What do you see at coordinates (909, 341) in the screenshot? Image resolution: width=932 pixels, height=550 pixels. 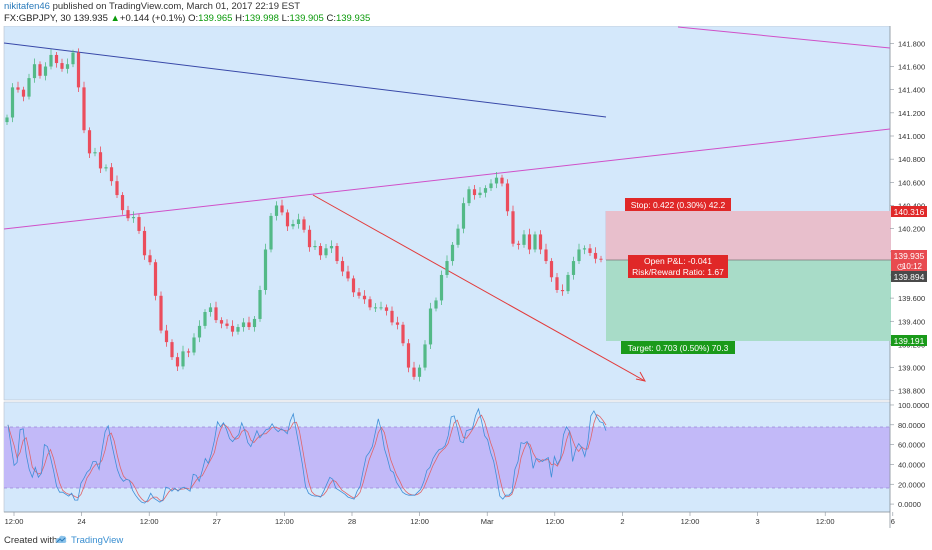 I see `target-price-value: 139.191` at bounding box center [909, 341].